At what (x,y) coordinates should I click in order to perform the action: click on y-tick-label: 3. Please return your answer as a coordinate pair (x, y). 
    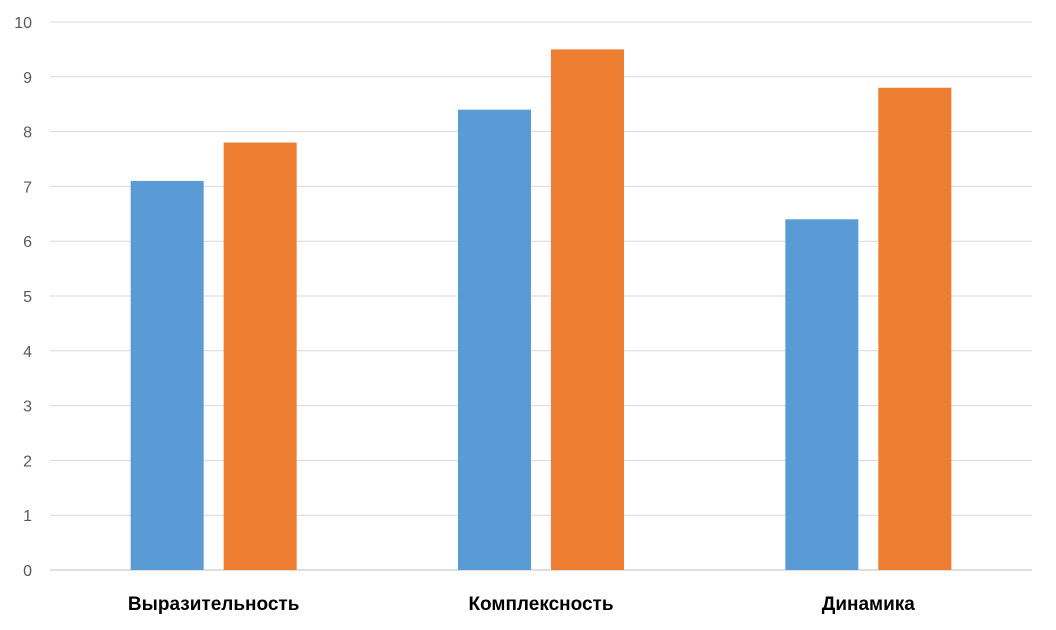
    Looking at the image, I should click on (27, 407).